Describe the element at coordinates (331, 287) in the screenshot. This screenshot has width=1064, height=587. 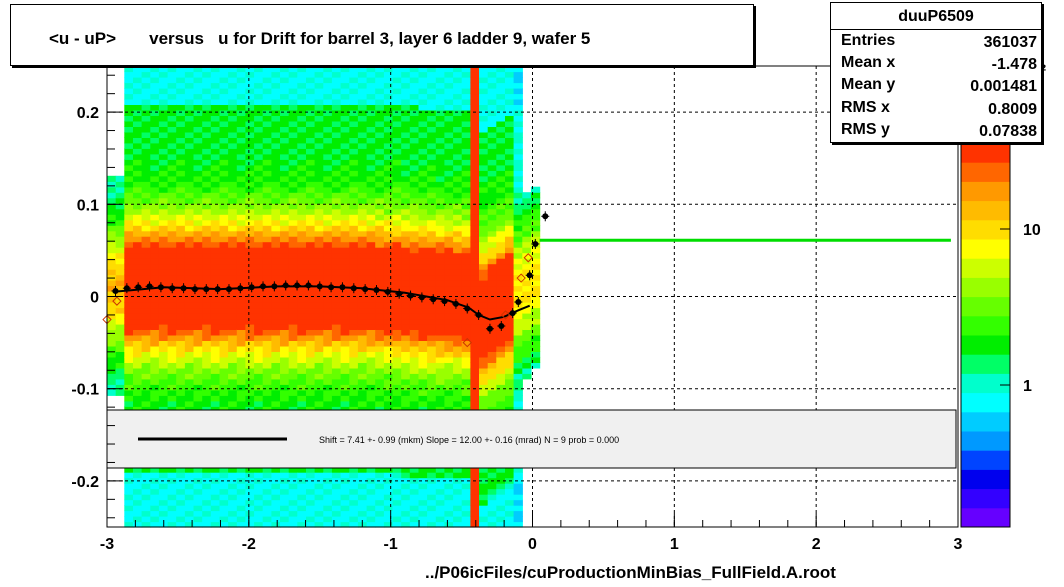
I see `profile-point` at that location.